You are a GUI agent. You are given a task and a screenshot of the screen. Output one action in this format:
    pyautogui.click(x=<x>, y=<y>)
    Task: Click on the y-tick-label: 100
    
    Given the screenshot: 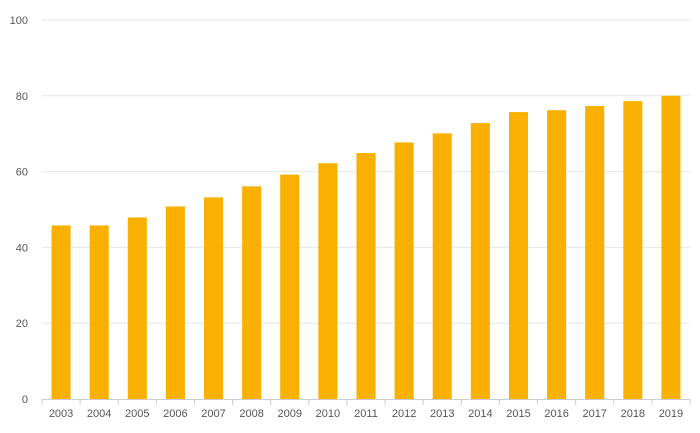 What is the action you would take?
    pyautogui.click(x=19, y=21)
    